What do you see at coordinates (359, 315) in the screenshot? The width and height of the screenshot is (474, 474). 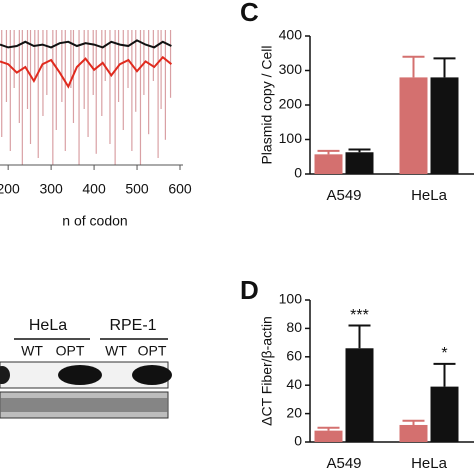 I see `annotation: ***` at bounding box center [359, 315].